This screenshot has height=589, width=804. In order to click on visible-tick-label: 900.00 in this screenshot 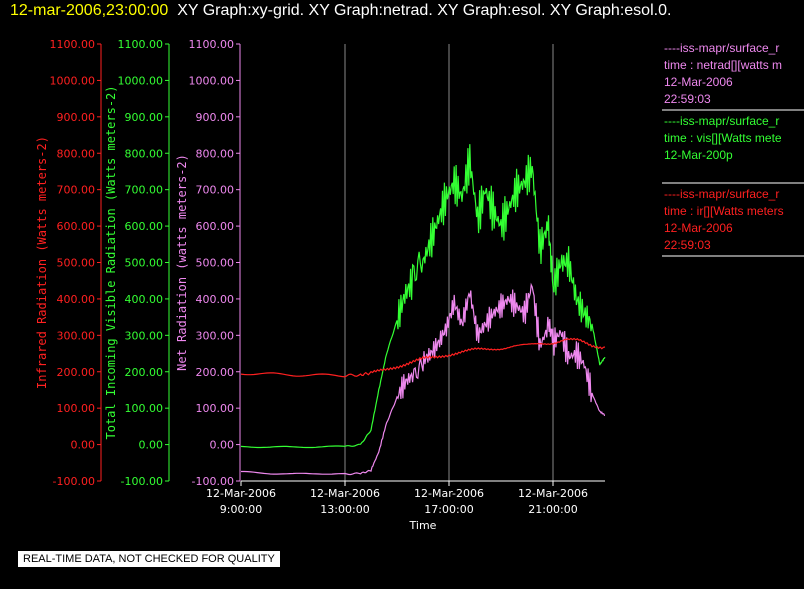, I will do `click(144, 117)`.